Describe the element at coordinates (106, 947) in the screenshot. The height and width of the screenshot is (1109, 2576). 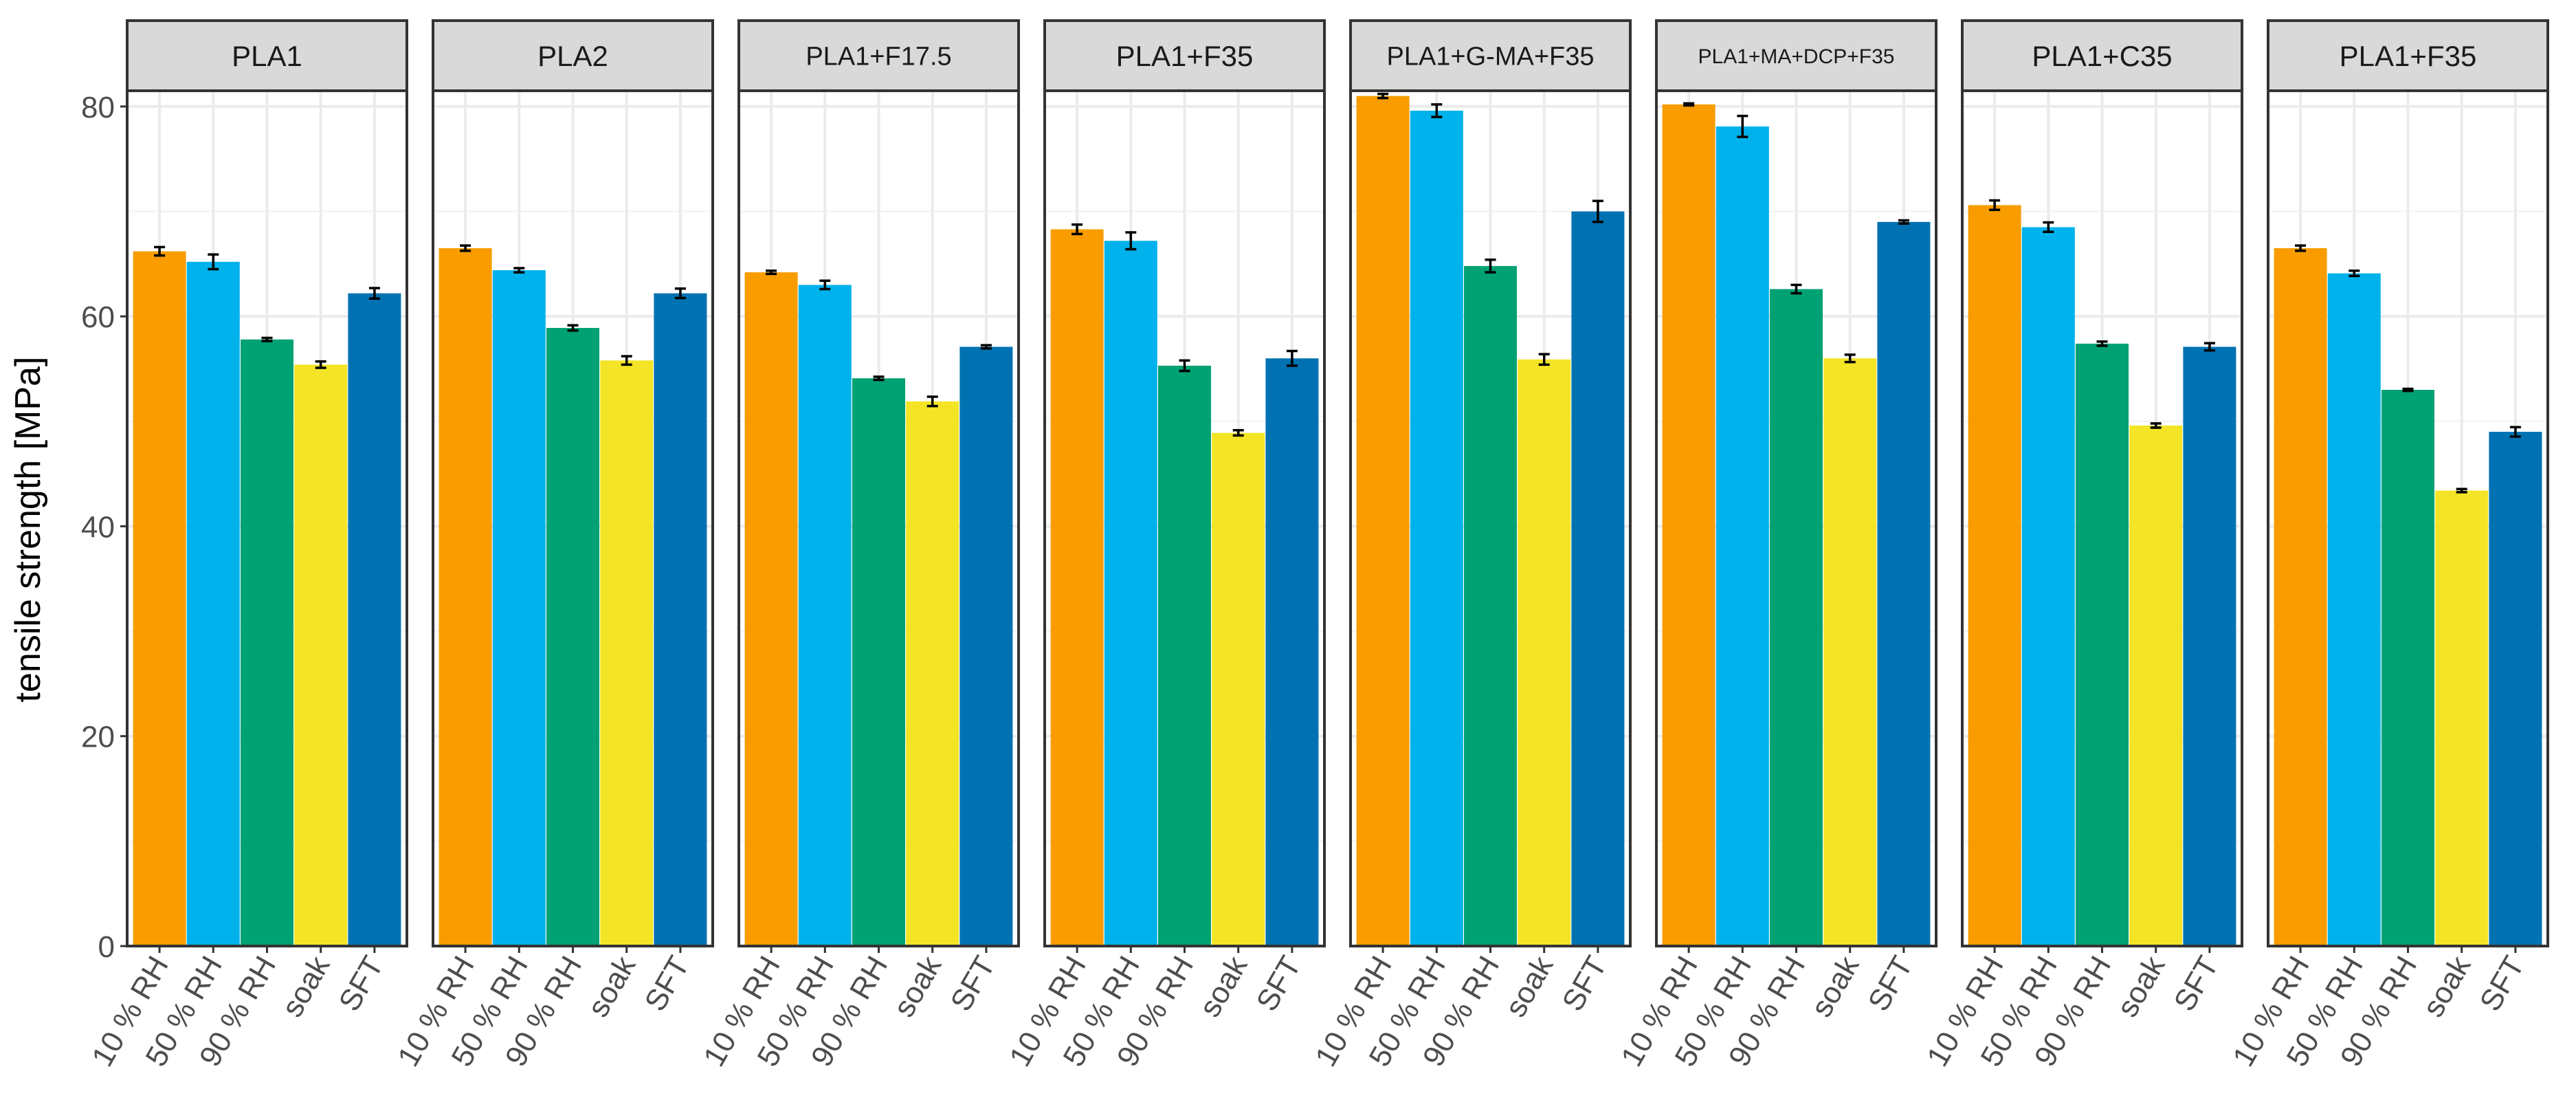
I see `y-tick-label: 0` at that location.